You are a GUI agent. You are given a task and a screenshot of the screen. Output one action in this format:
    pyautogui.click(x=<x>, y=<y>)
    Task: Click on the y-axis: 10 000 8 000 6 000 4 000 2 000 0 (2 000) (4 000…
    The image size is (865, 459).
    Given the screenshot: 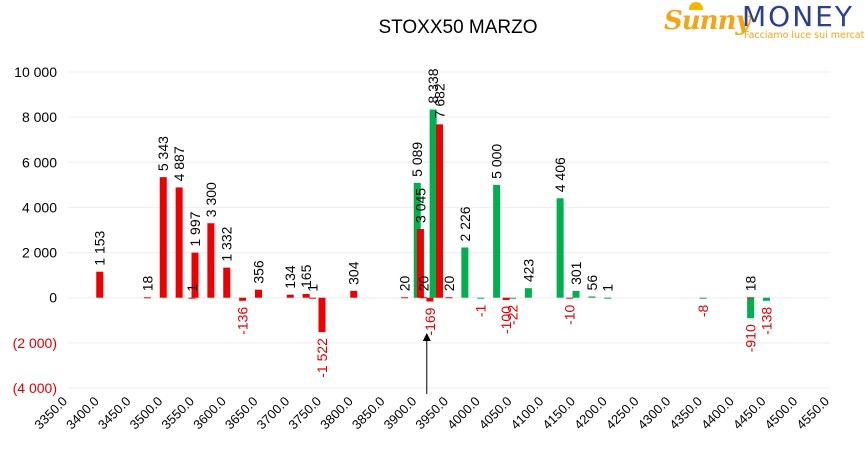 What is the action you would take?
    pyautogui.click(x=35, y=230)
    